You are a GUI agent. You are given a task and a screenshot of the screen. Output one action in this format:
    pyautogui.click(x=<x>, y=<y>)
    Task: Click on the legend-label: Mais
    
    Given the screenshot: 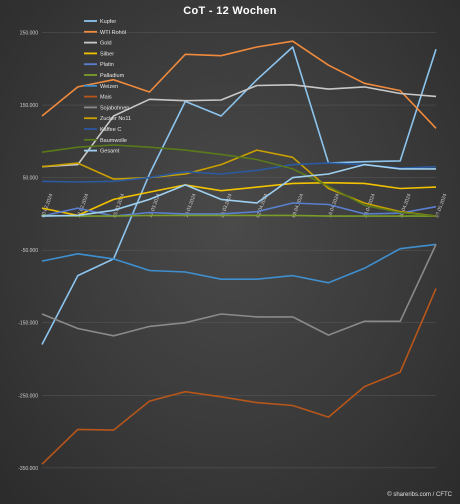 What is the action you would take?
    pyautogui.click(x=106, y=98)
    